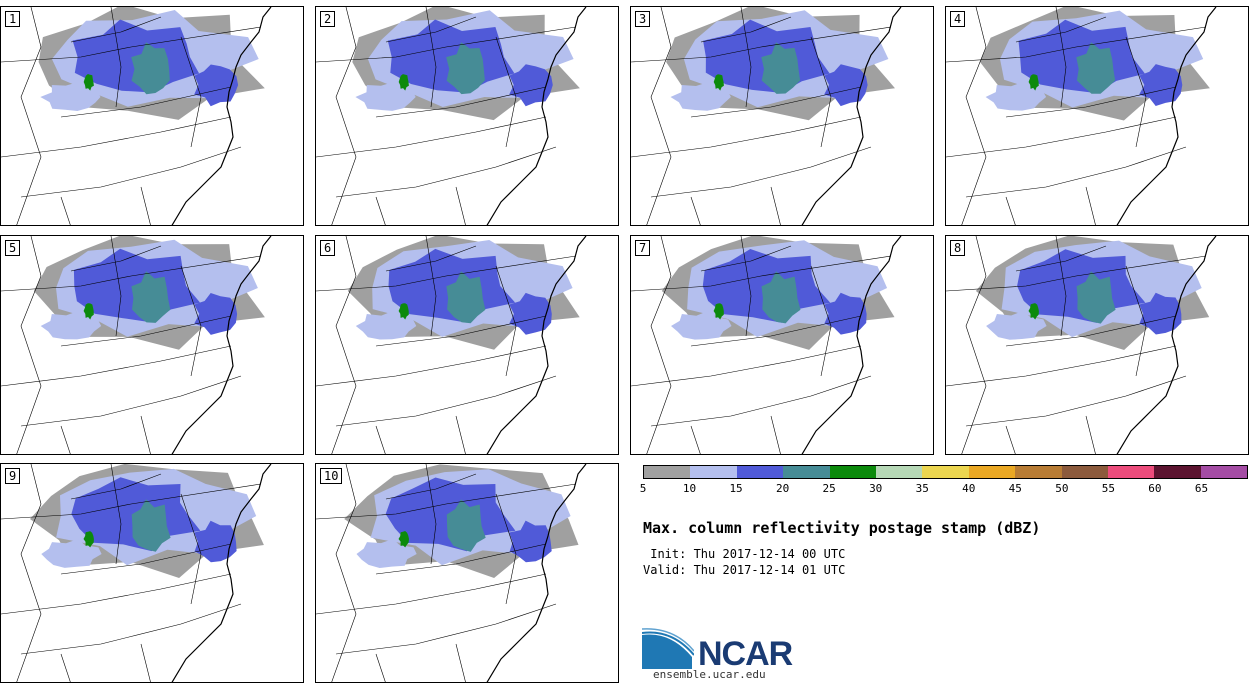 The height and width of the screenshot is (684, 1260). Describe the element at coordinates (13, 19) in the screenshot. I see `member-number-label: 1` at that location.